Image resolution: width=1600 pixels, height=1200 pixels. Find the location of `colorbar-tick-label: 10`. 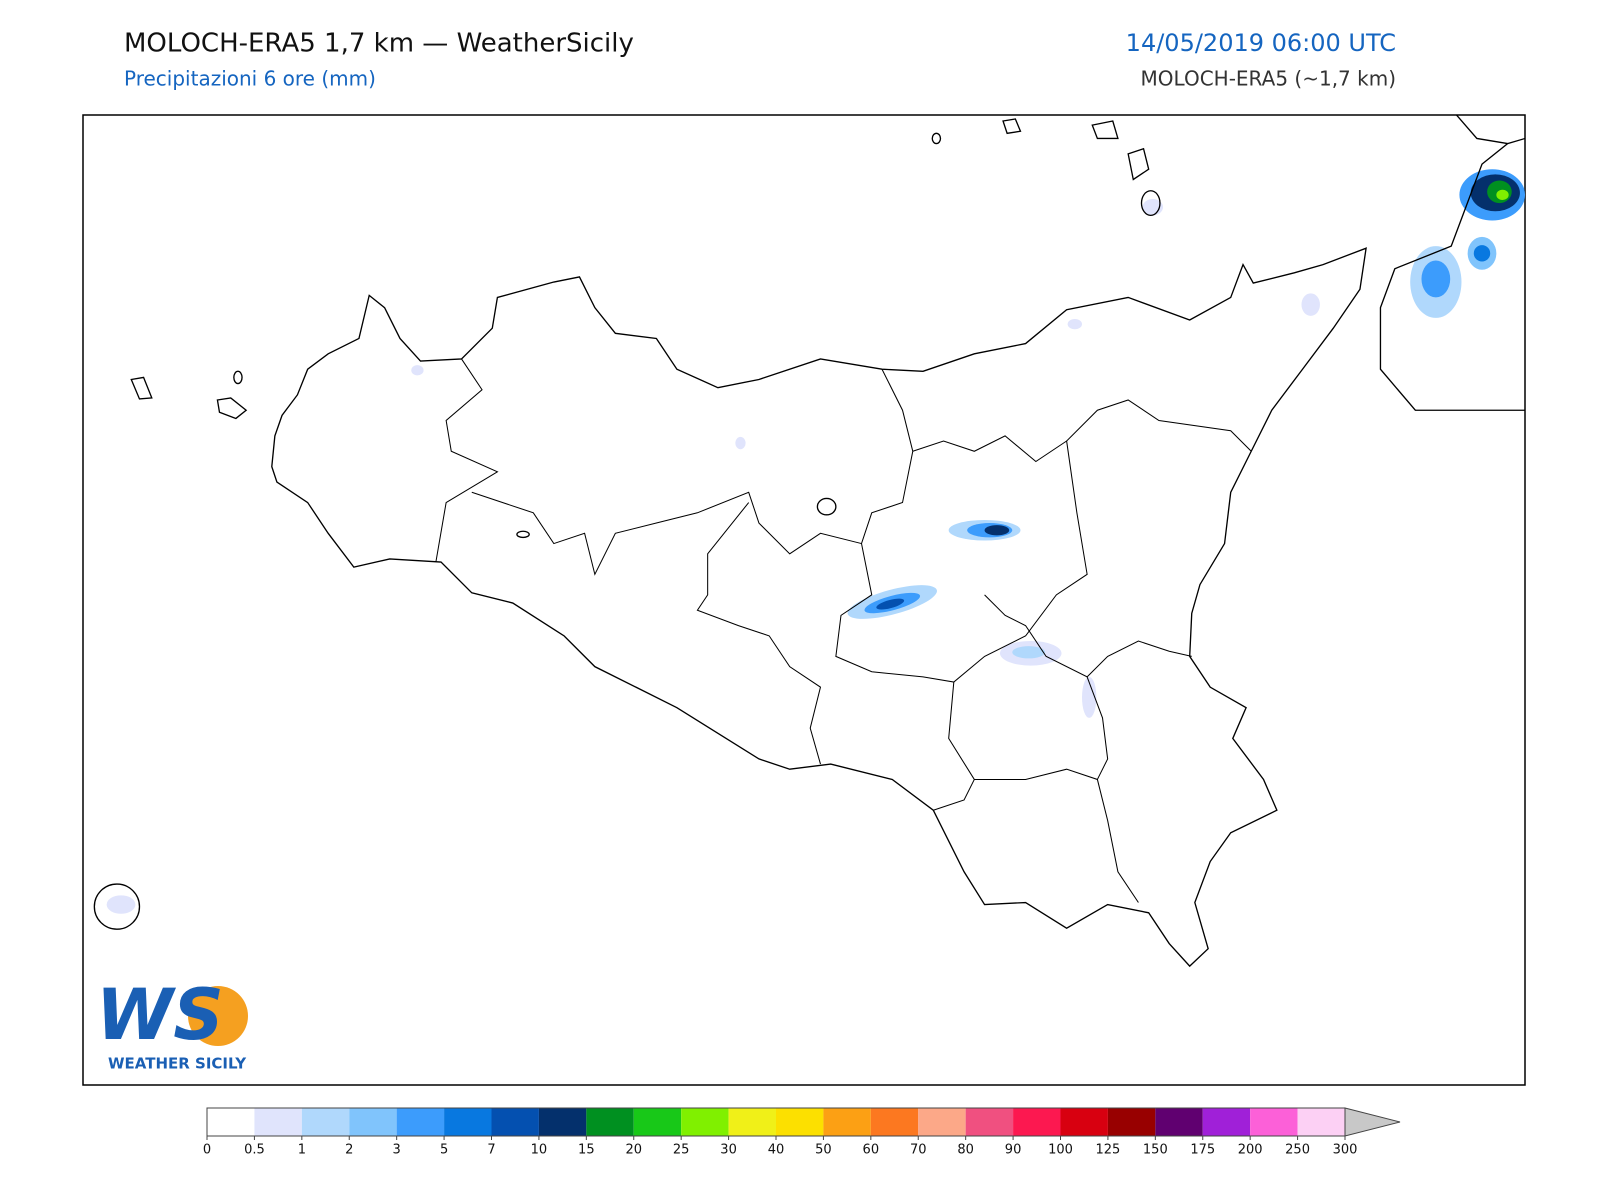

colorbar-tick-label: 10 is located at coordinates (539, 1150).